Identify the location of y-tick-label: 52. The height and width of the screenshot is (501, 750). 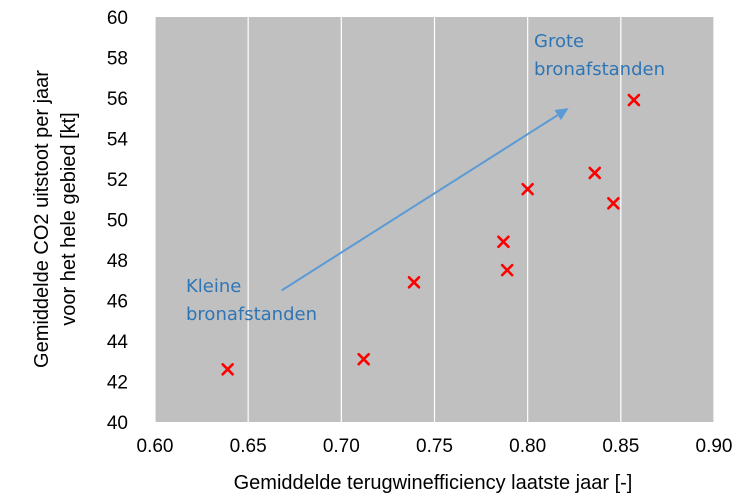
(117, 180).